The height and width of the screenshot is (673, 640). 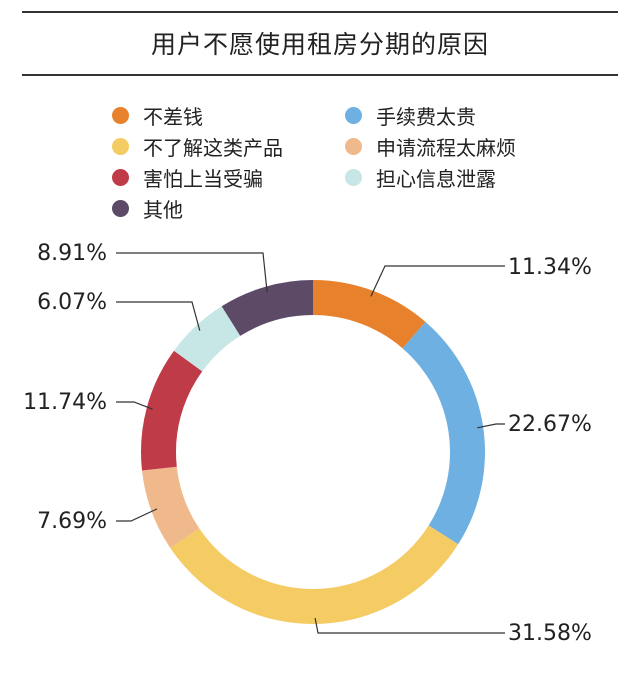 What do you see at coordinates (163, 209) in the screenshot?
I see `legend-label-6: 其他` at bounding box center [163, 209].